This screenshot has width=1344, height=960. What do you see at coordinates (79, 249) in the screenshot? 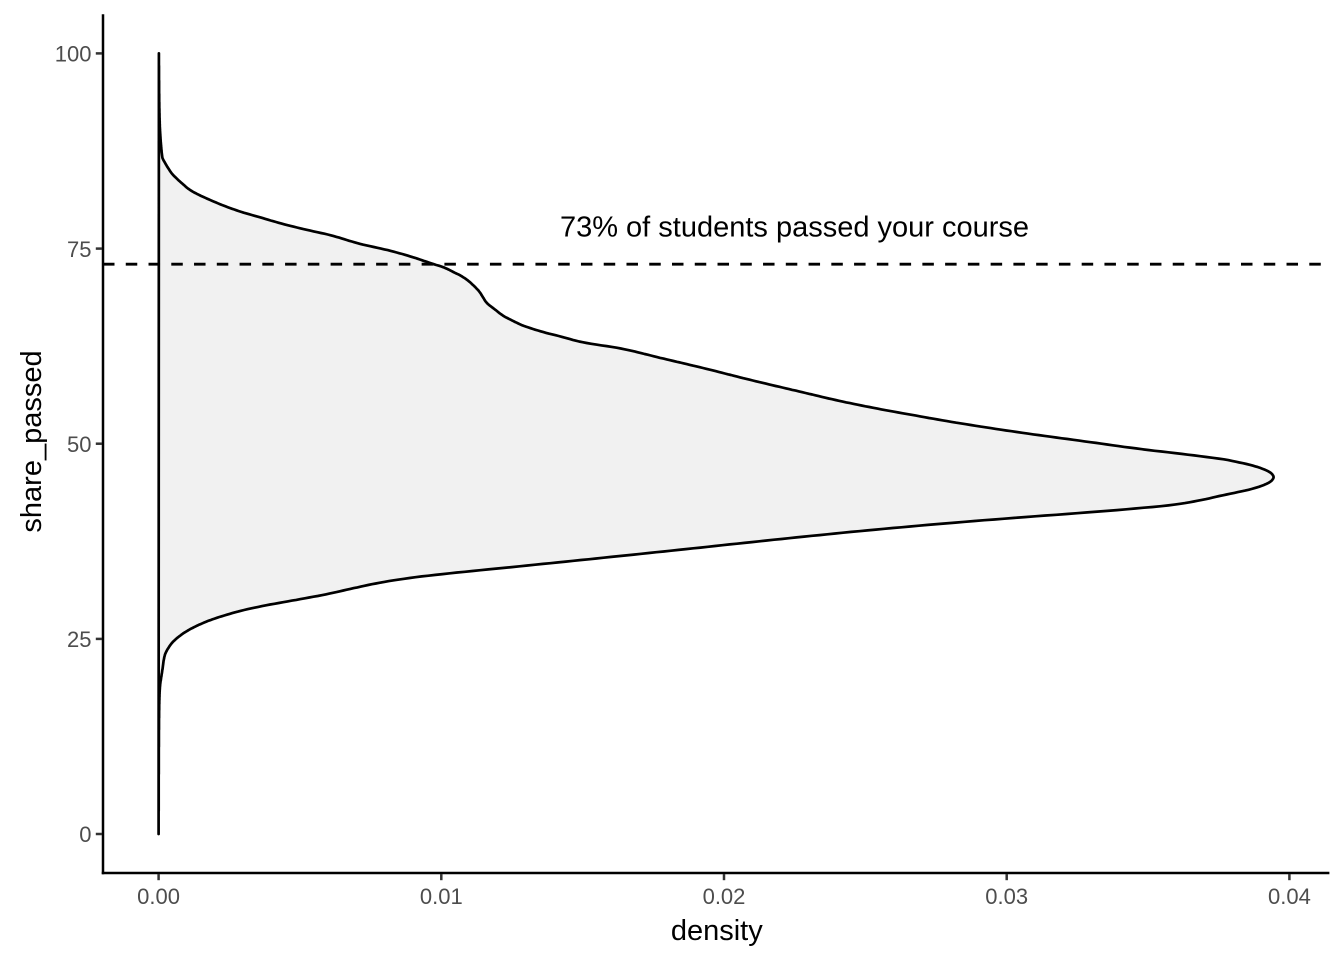
I see `svg-text: 75` at bounding box center [79, 249].